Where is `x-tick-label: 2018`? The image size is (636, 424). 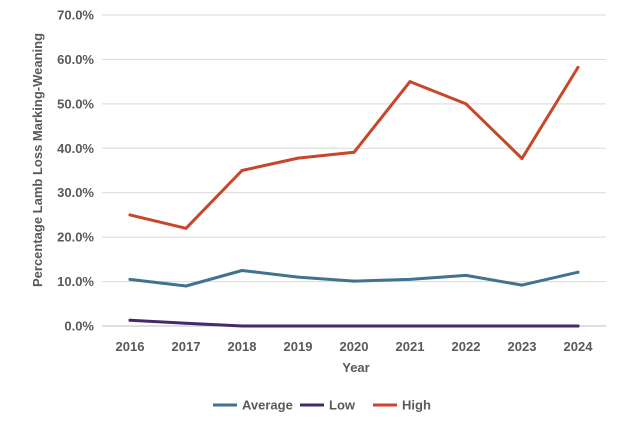
x-tick-label: 2018 is located at coordinates (242, 346).